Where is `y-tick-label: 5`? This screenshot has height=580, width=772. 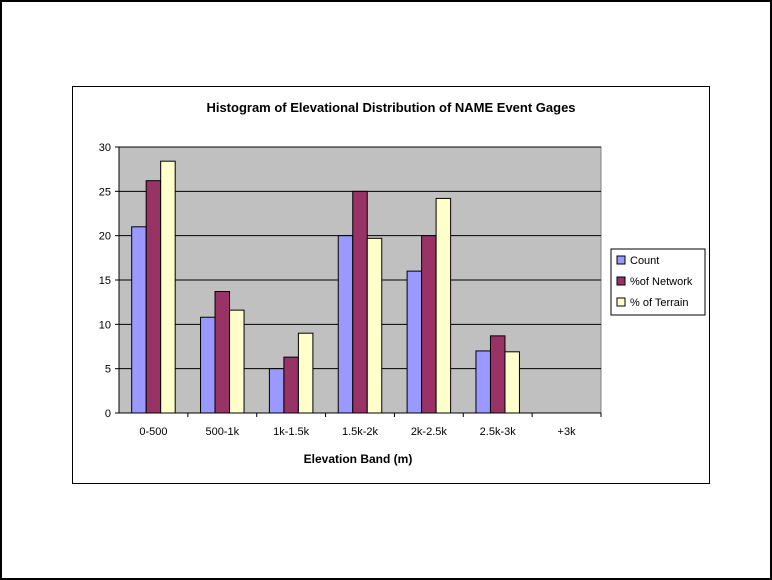 y-tick-label: 5 is located at coordinates (108, 370).